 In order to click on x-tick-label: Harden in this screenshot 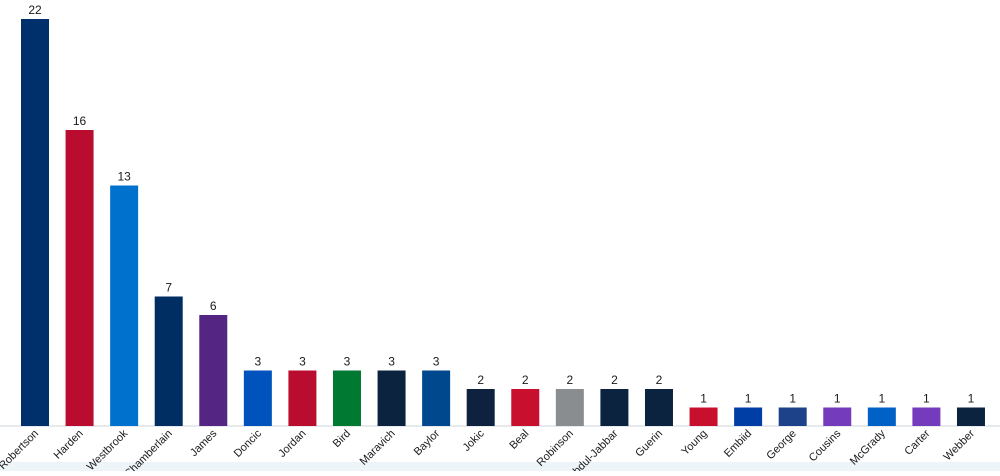, I will do `click(69, 445)`.